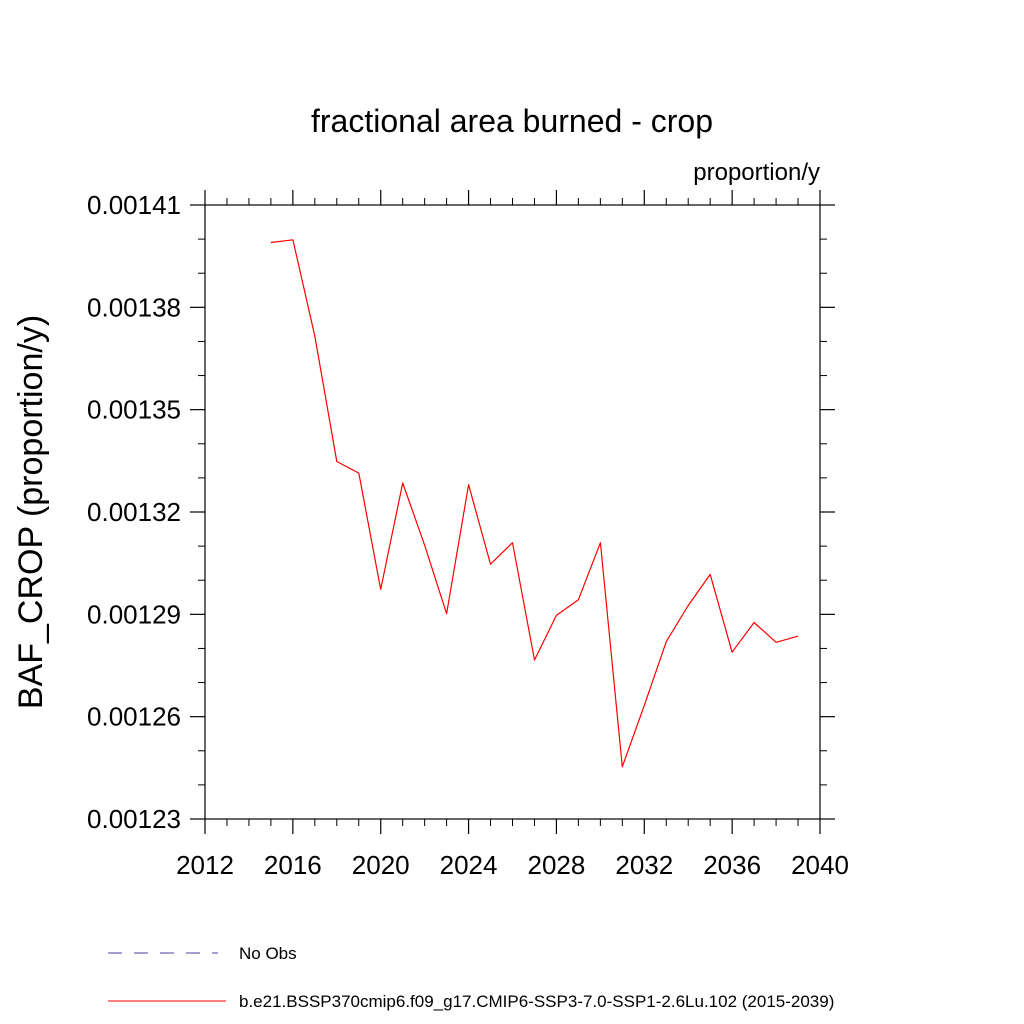 This screenshot has height=1024, width=1024. Describe the element at coordinates (557, 865) in the screenshot. I see `x-tick-label: 2028` at that location.